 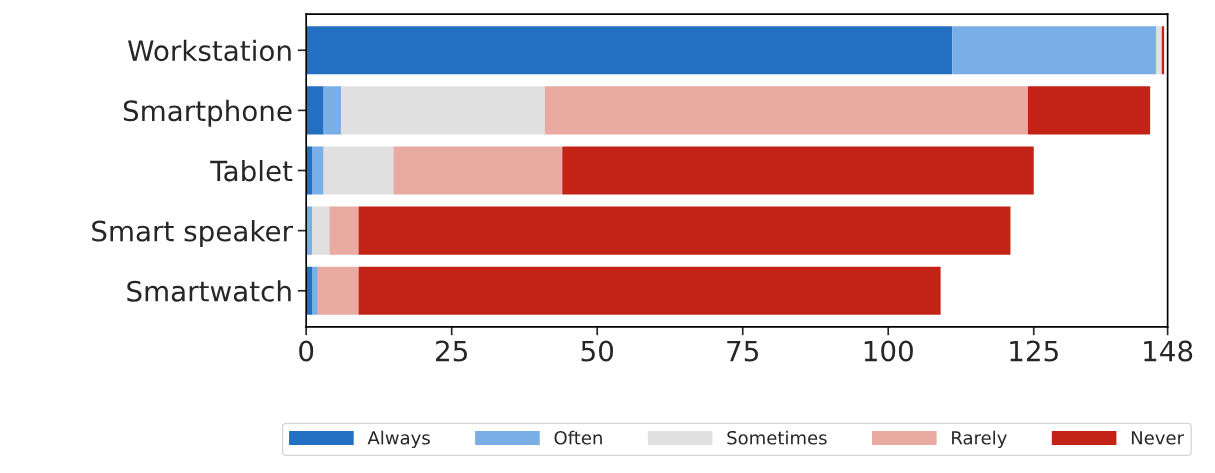 What do you see at coordinates (888, 351) in the screenshot?
I see `x-tick-label: 100` at bounding box center [888, 351].